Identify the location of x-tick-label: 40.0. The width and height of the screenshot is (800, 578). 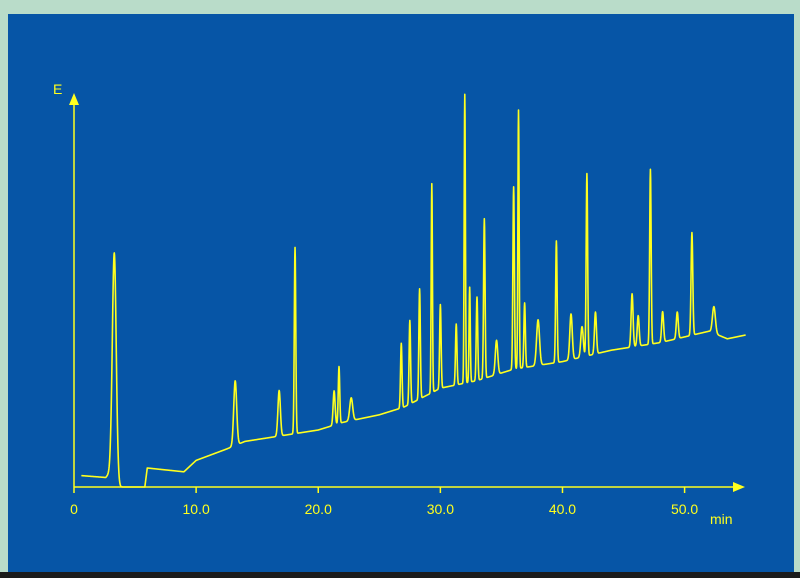
(562, 509).